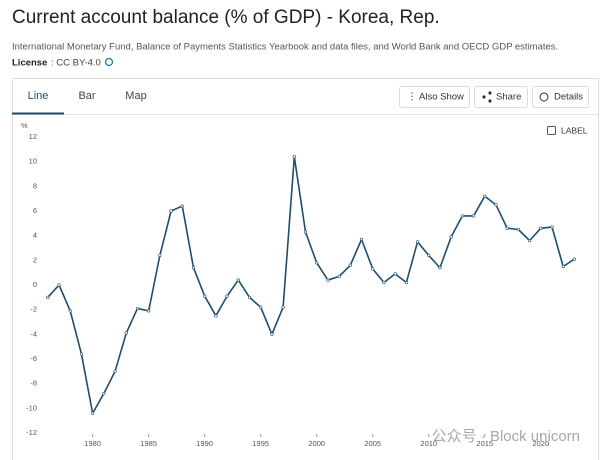 The width and height of the screenshot is (600, 460). What do you see at coordinates (508, 97) in the screenshot?
I see `button-label: Share` at bounding box center [508, 97].